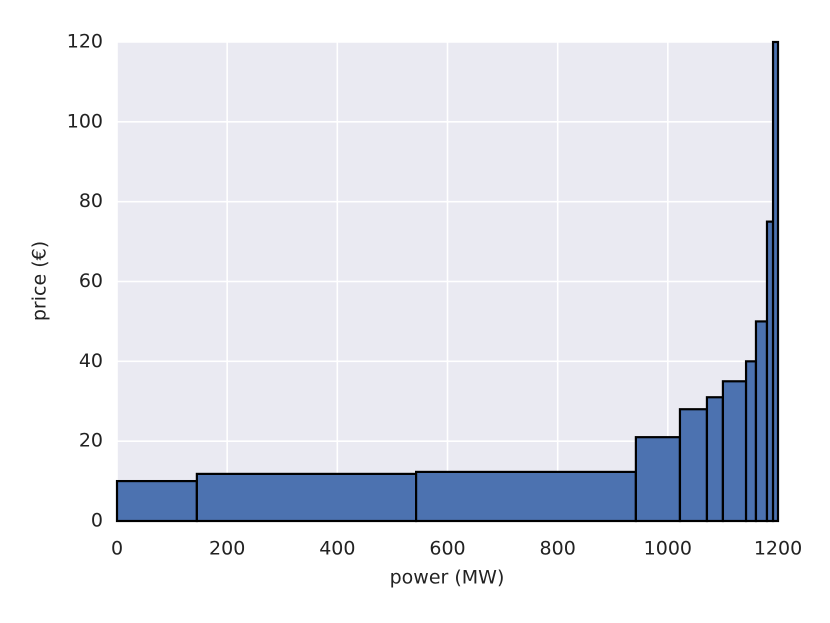  What do you see at coordinates (447, 549) in the screenshot?
I see `x-tick-label: 600` at bounding box center [447, 549].